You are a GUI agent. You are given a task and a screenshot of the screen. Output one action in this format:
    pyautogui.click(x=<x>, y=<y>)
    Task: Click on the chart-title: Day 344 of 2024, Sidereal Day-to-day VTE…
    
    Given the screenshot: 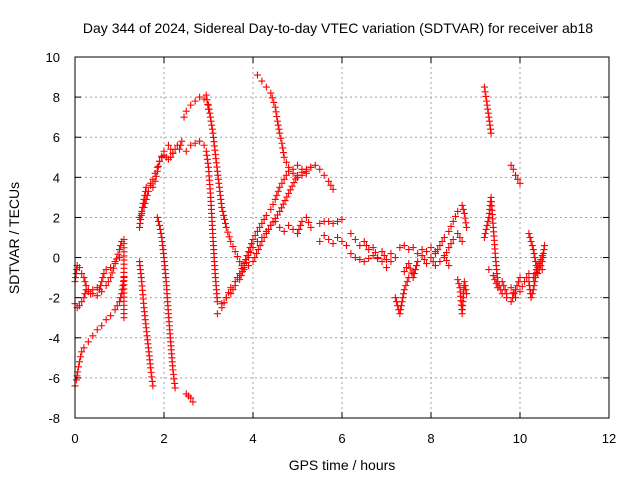 What is the action you would take?
    pyautogui.click(x=338, y=28)
    